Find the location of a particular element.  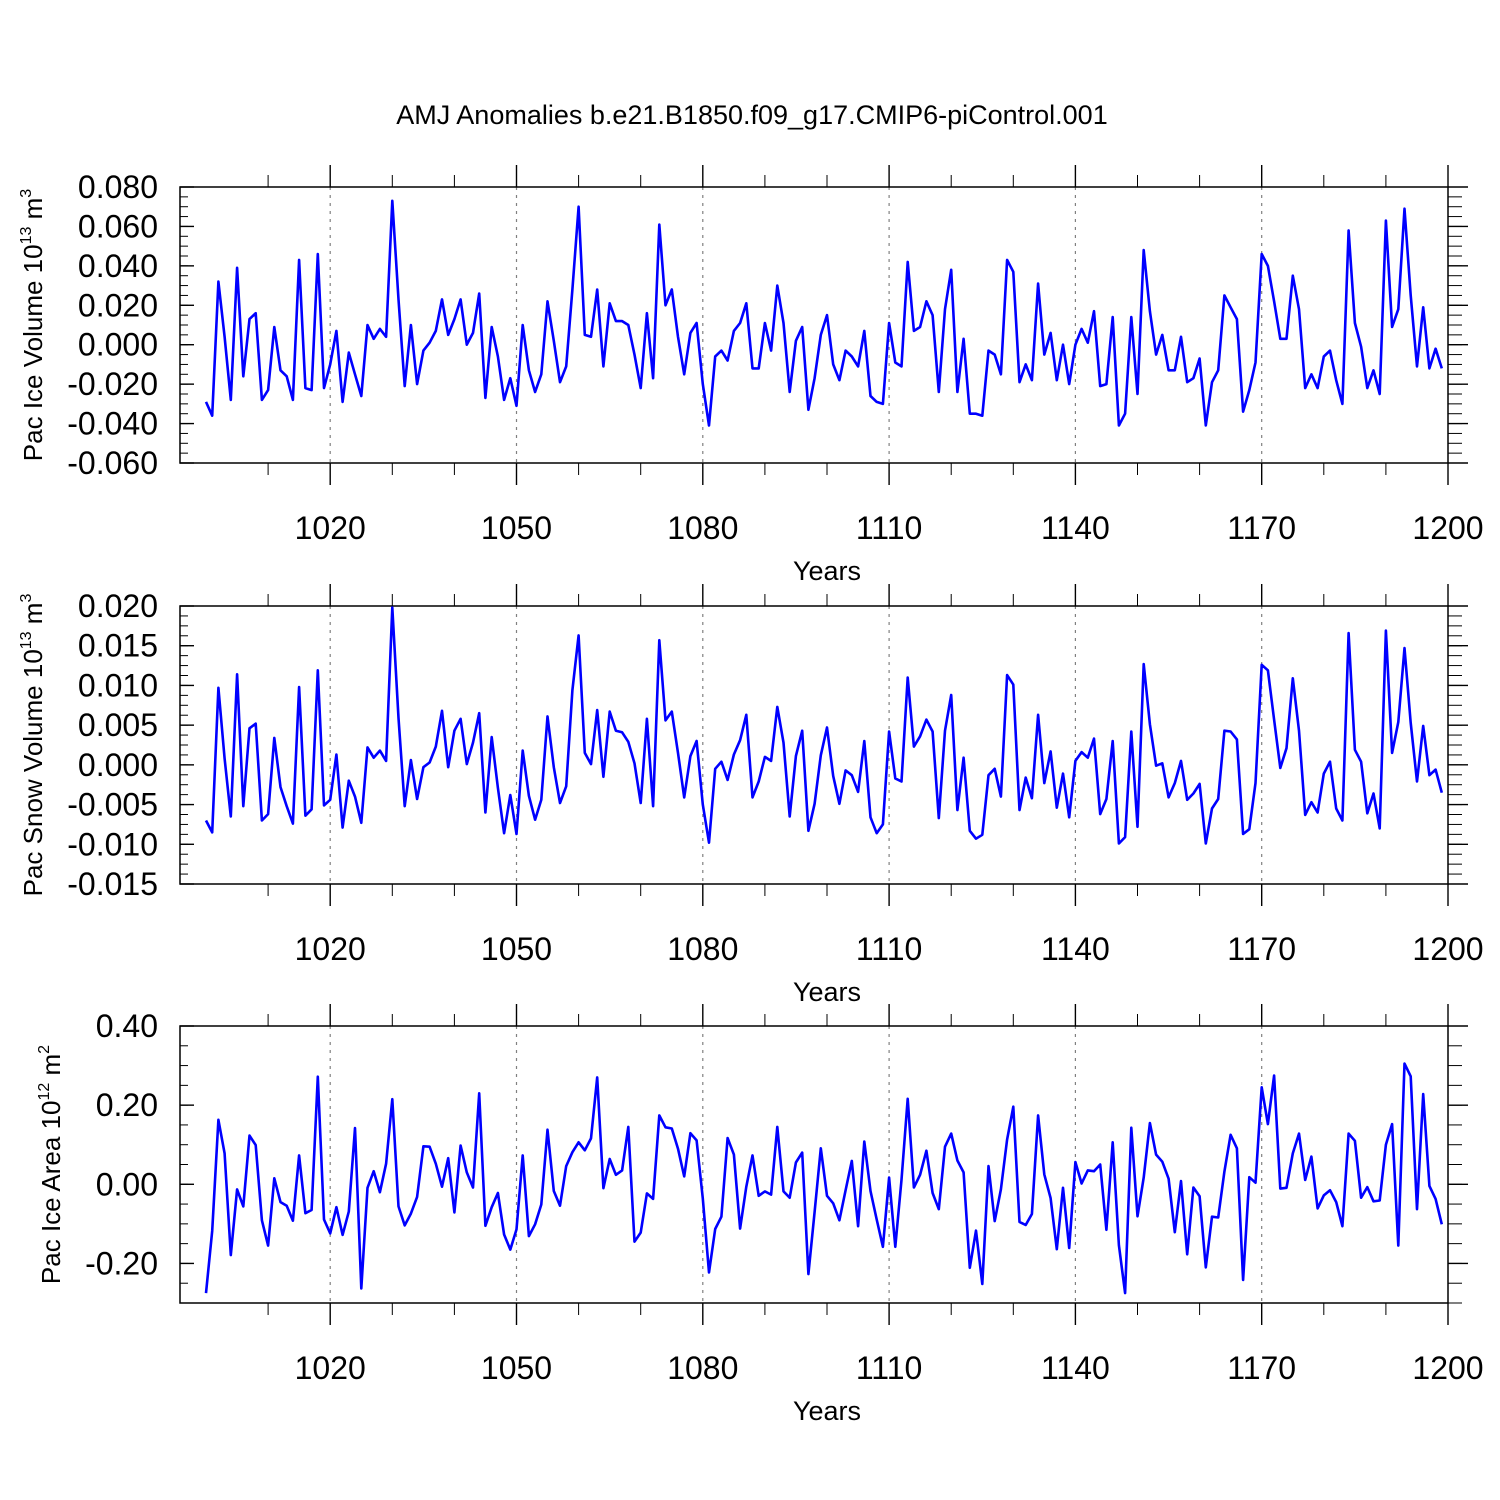

y-tick-label: -0.20 is located at coordinates (121, 1263).